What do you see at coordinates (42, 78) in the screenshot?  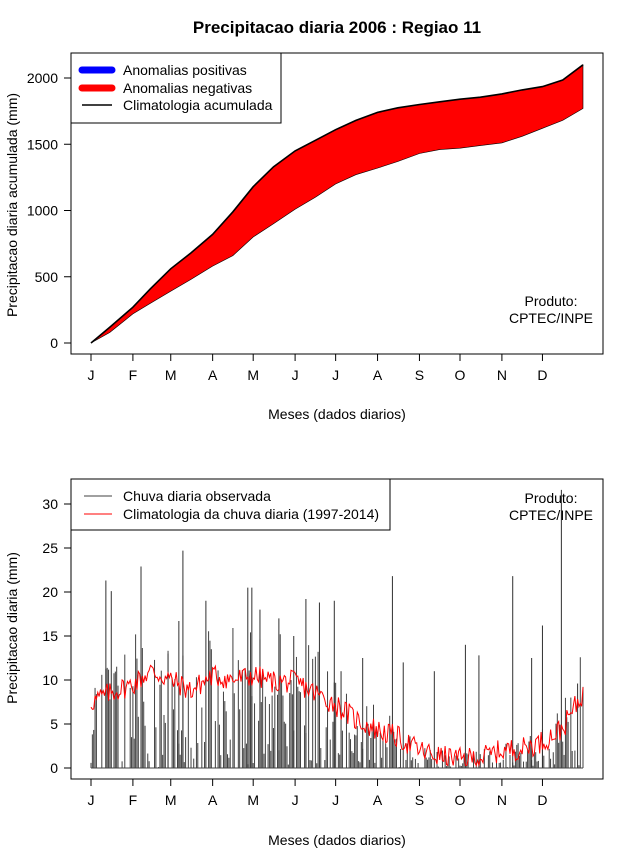 I see `top-y-tick-label: 2000` at bounding box center [42, 78].